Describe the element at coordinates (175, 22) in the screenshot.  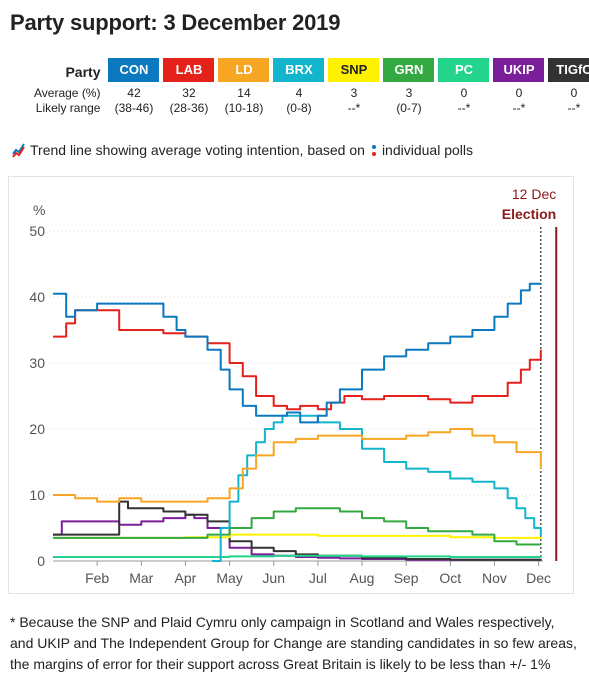
I see `page-title: Party support: 3 December 2019` at that location.